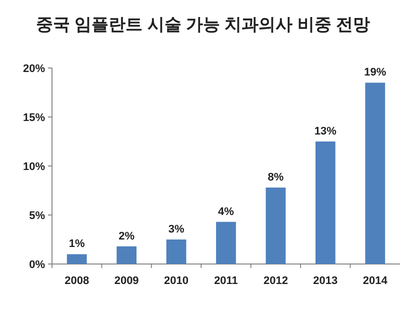  What do you see at coordinates (275, 281) in the screenshot?
I see `x-tick-label: 2012` at bounding box center [275, 281].